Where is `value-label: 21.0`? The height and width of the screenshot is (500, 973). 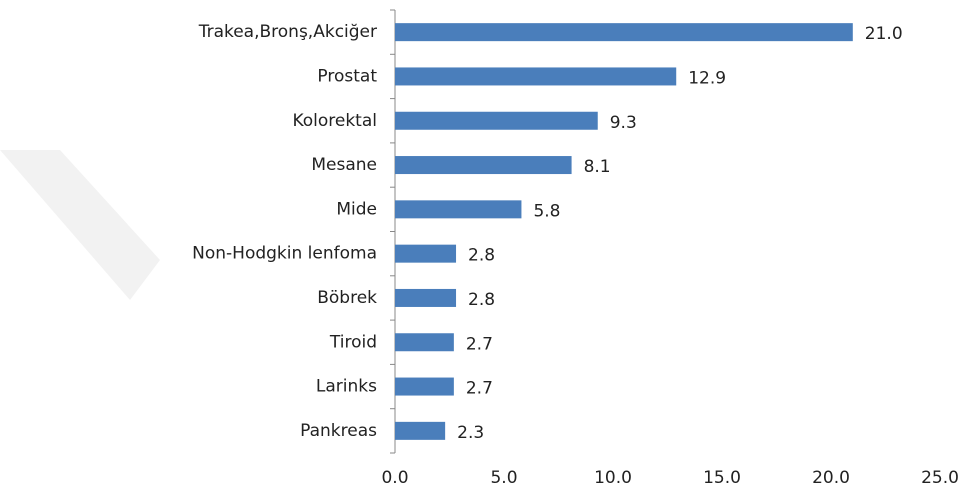 value-label: 21.0 is located at coordinates (884, 34).